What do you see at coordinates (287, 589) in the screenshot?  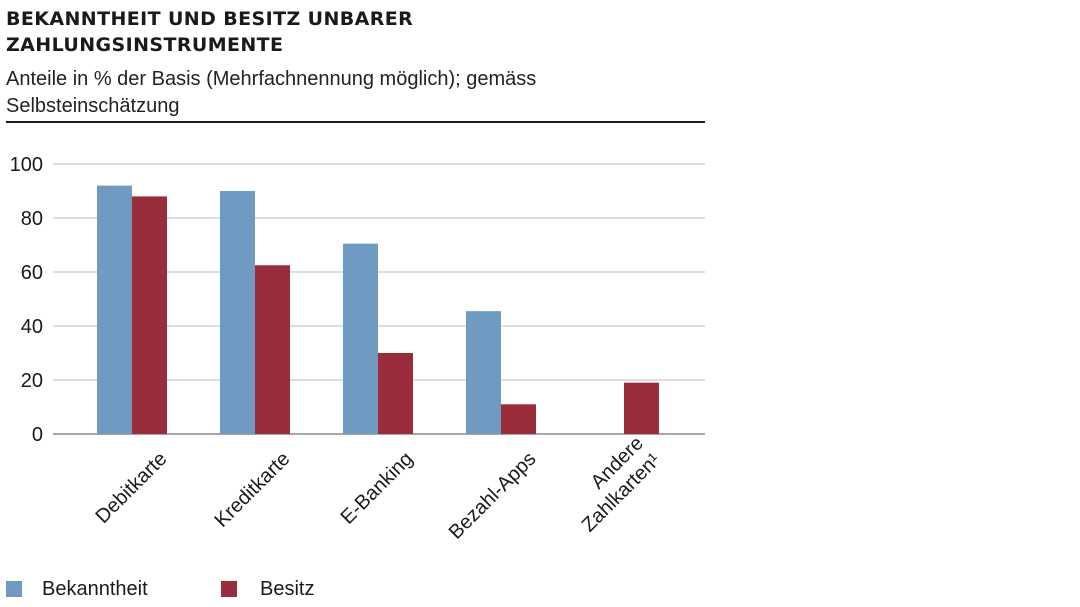 I see `legend-label-besitz: Besitz` at bounding box center [287, 589].